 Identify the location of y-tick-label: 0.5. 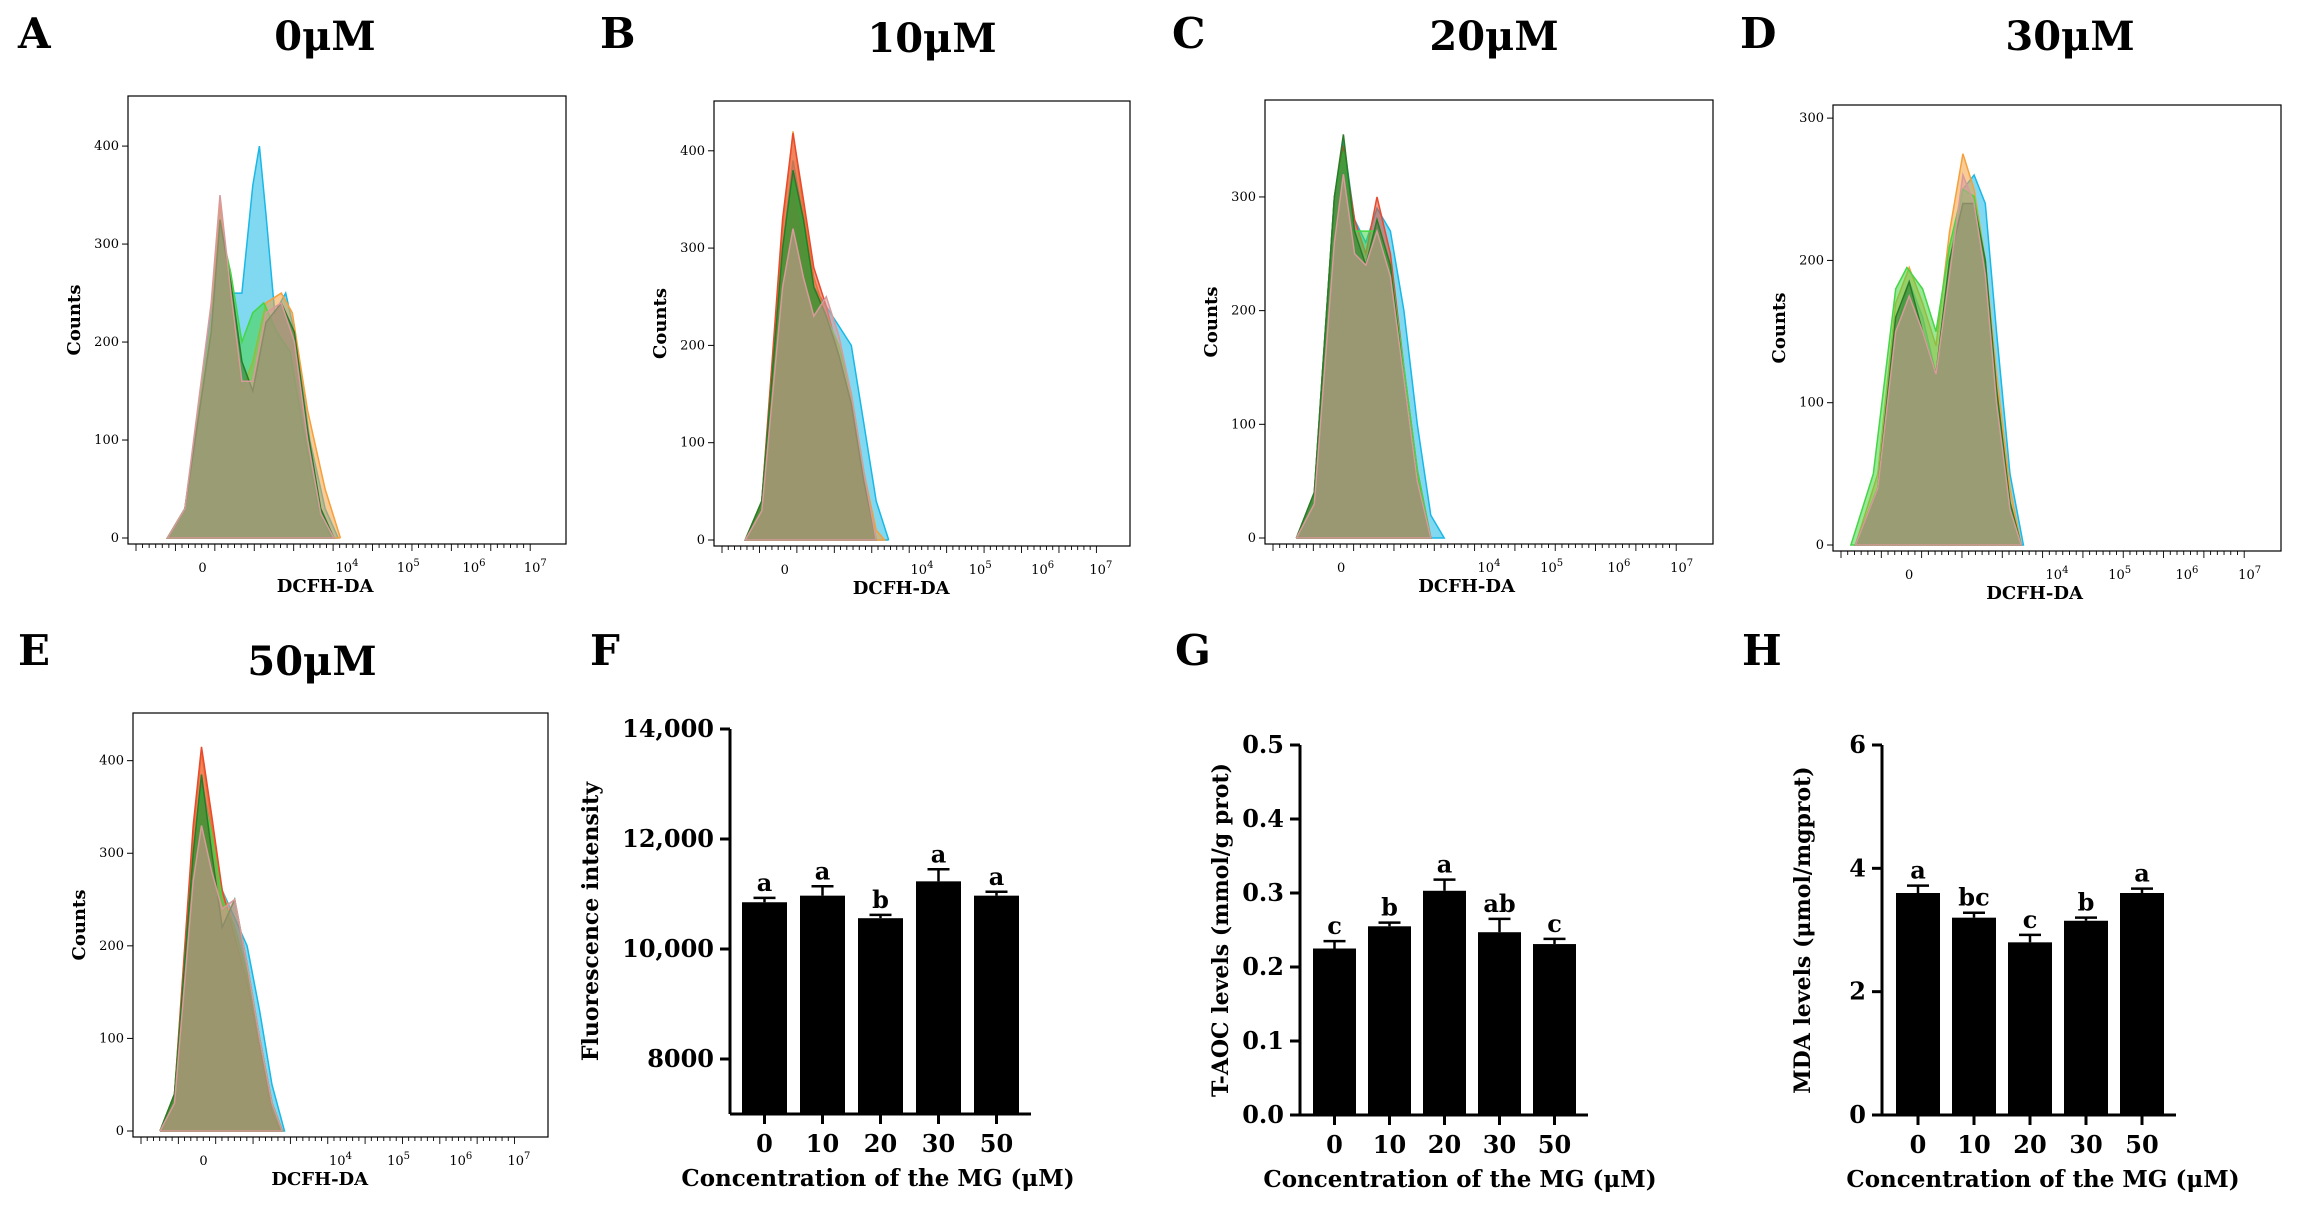
(1263, 744).